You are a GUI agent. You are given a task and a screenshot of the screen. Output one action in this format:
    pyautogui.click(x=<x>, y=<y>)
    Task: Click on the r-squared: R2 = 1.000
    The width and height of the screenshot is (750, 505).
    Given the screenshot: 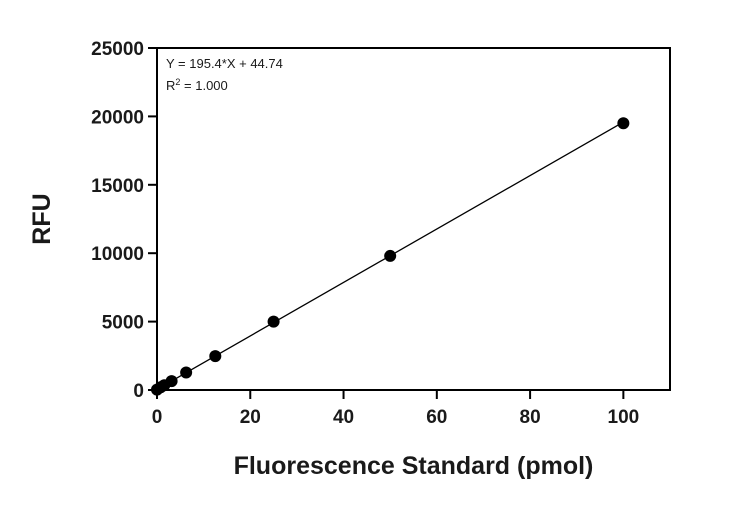 What is the action you would take?
    pyautogui.click(x=197, y=85)
    